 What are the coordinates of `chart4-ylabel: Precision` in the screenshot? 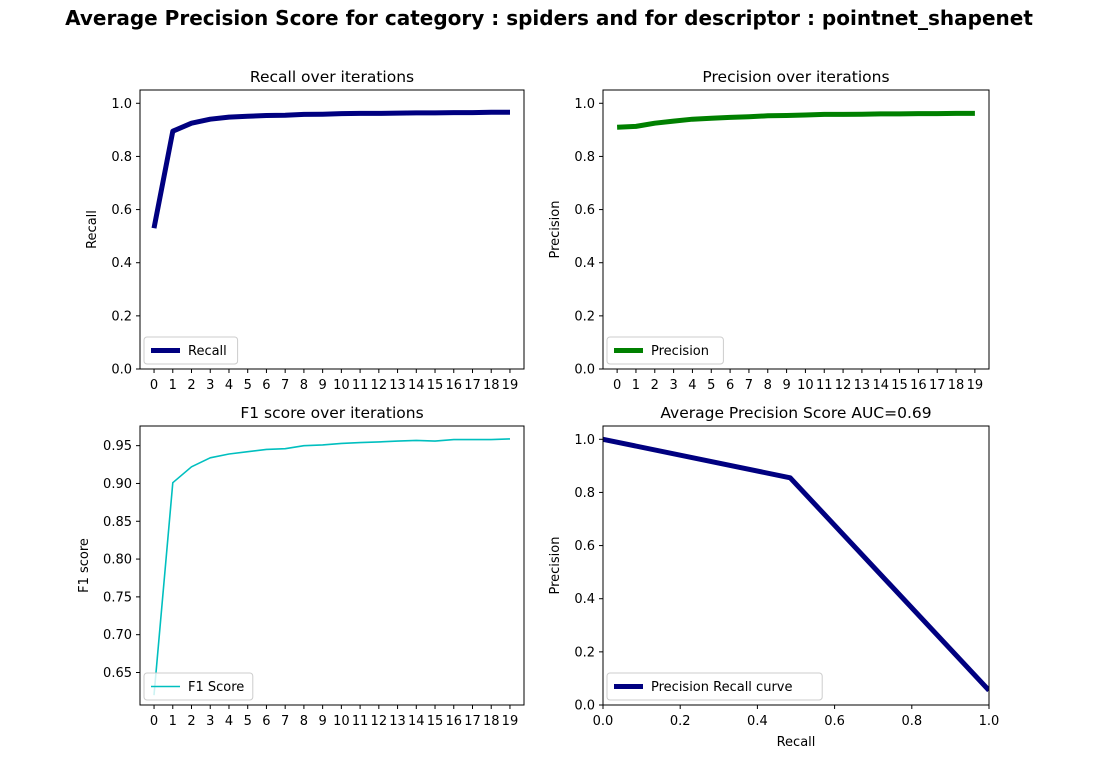 It's located at (555, 565).